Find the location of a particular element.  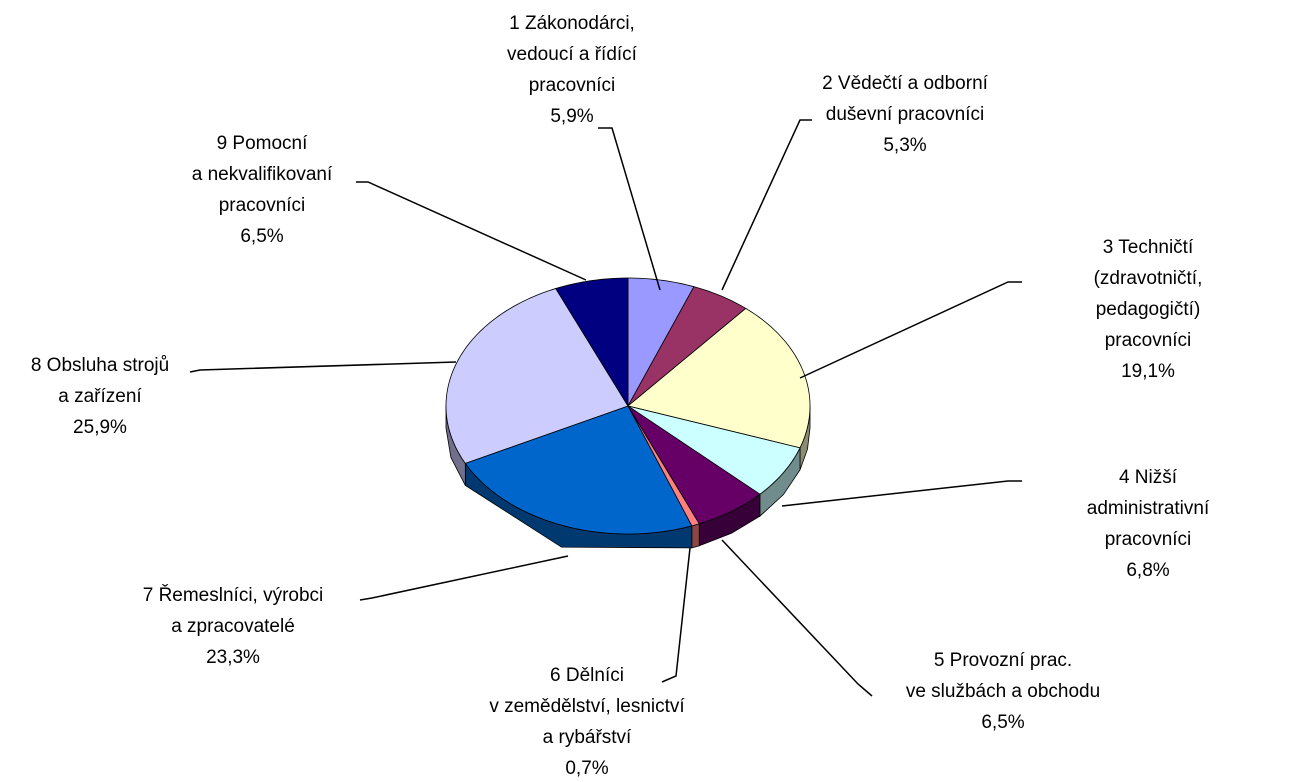

value-label: 5,3% is located at coordinates (905, 145).